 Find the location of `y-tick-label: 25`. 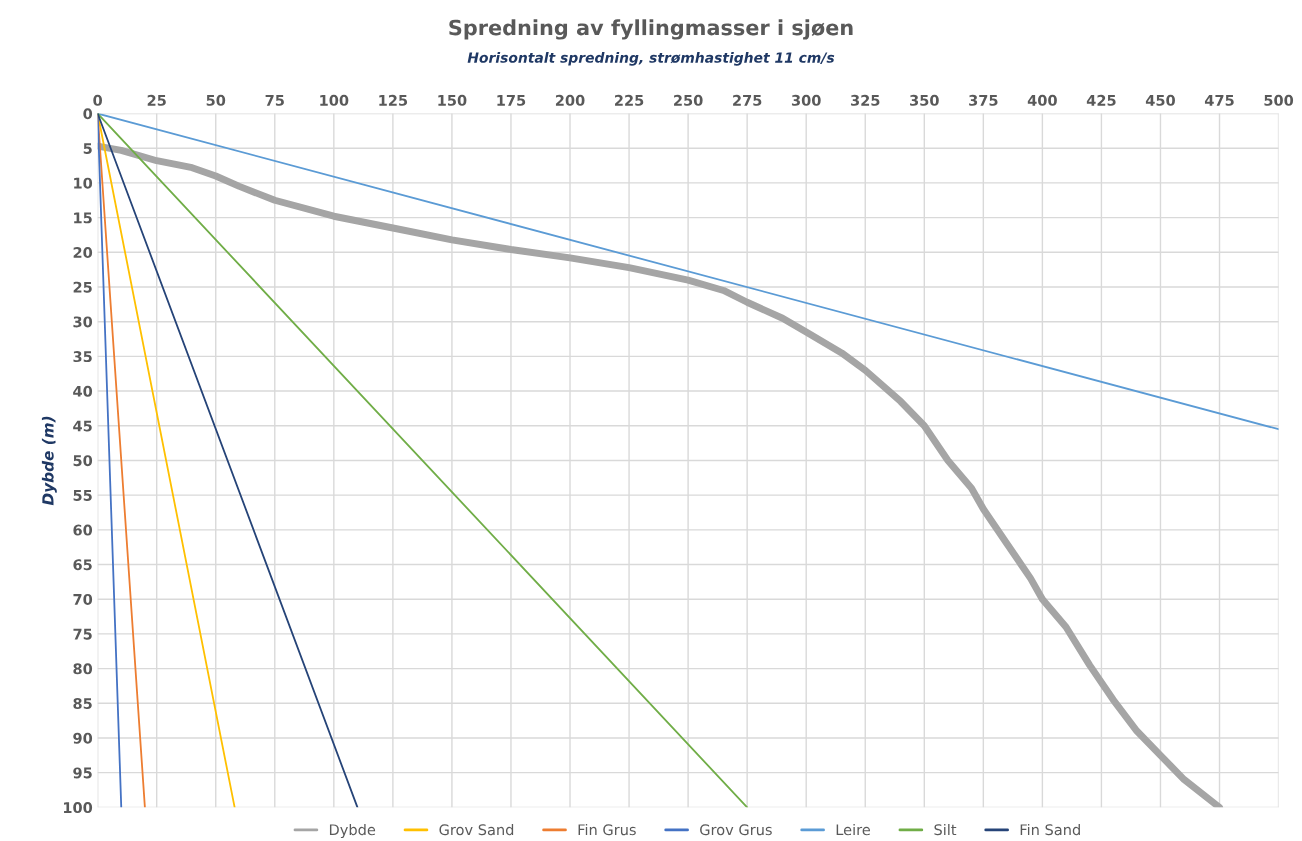

y-tick-label: 25 is located at coordinates (82, 287).